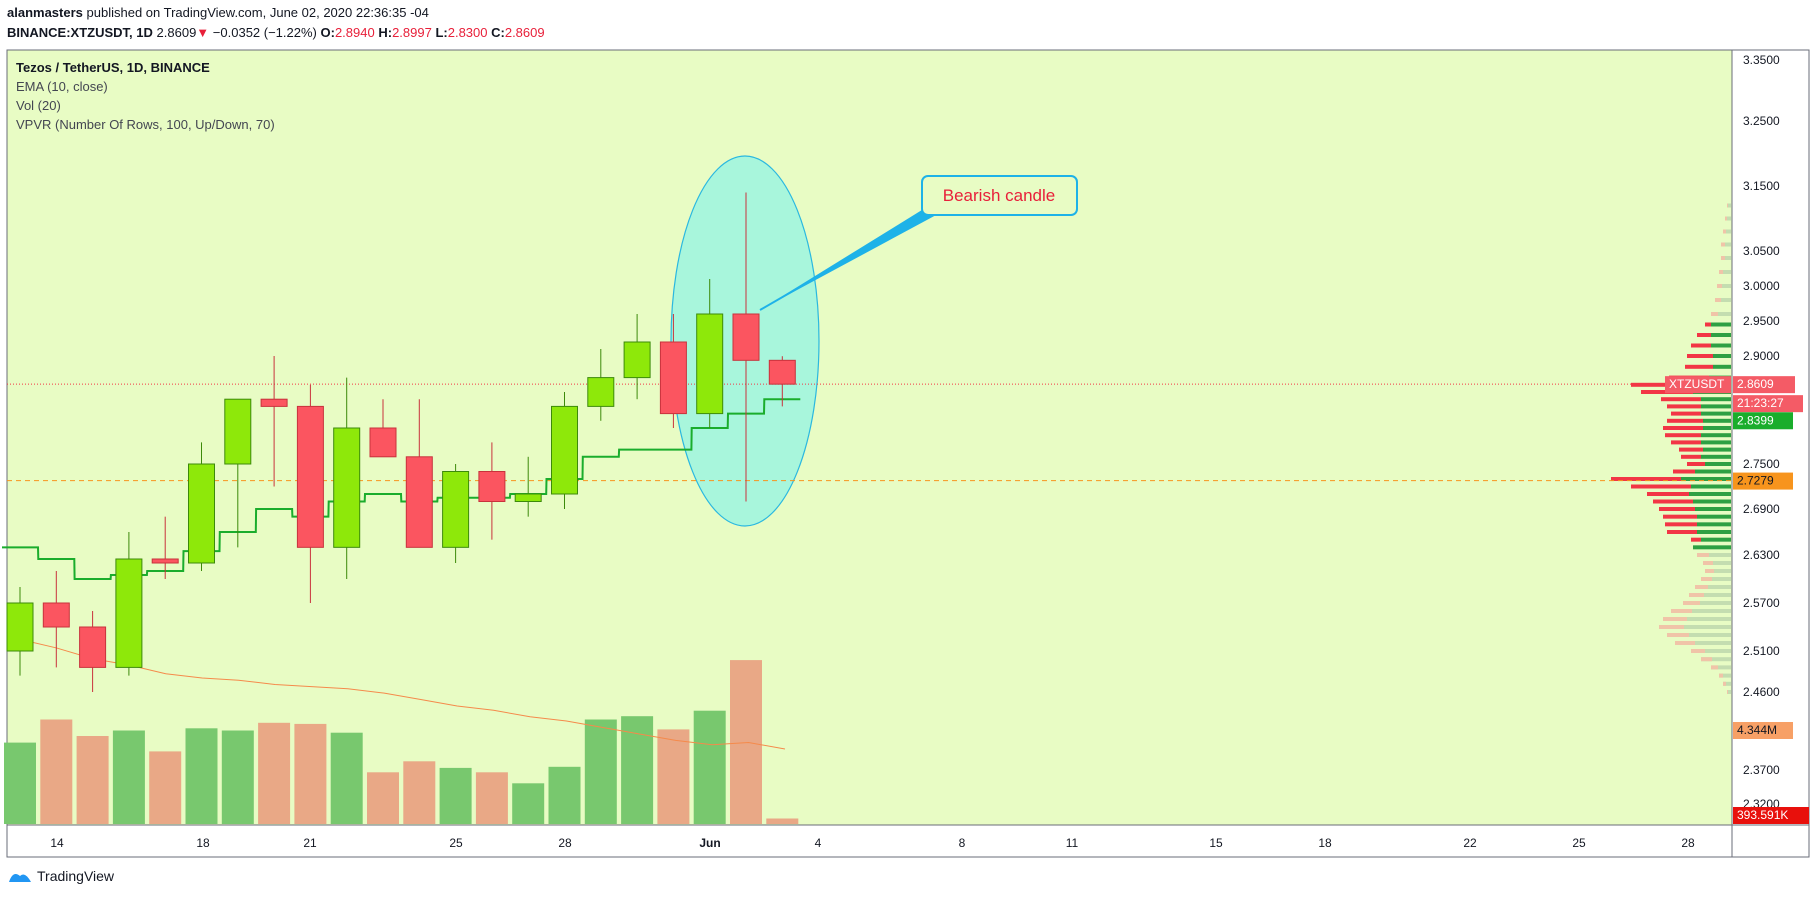 Image resolution: width=1816 pixels, height=899 pixels. Describe the element at coordinates (203, 843) in the screenshot. I see `x-tick-label: 18` at that location.